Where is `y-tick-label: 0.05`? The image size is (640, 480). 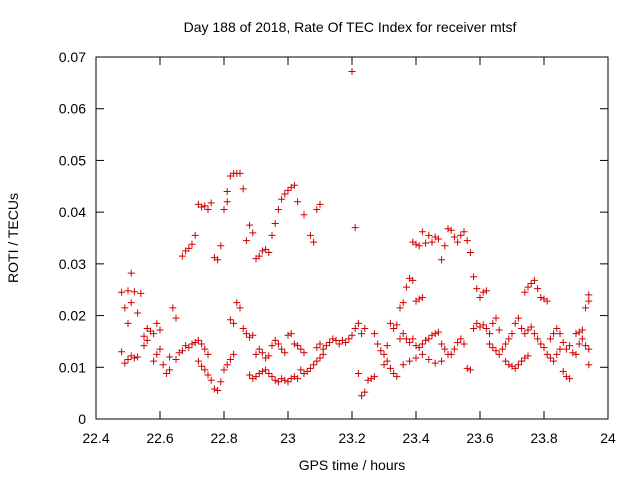 y-tick-label: 0.05 is located at coordinates (72, 160).